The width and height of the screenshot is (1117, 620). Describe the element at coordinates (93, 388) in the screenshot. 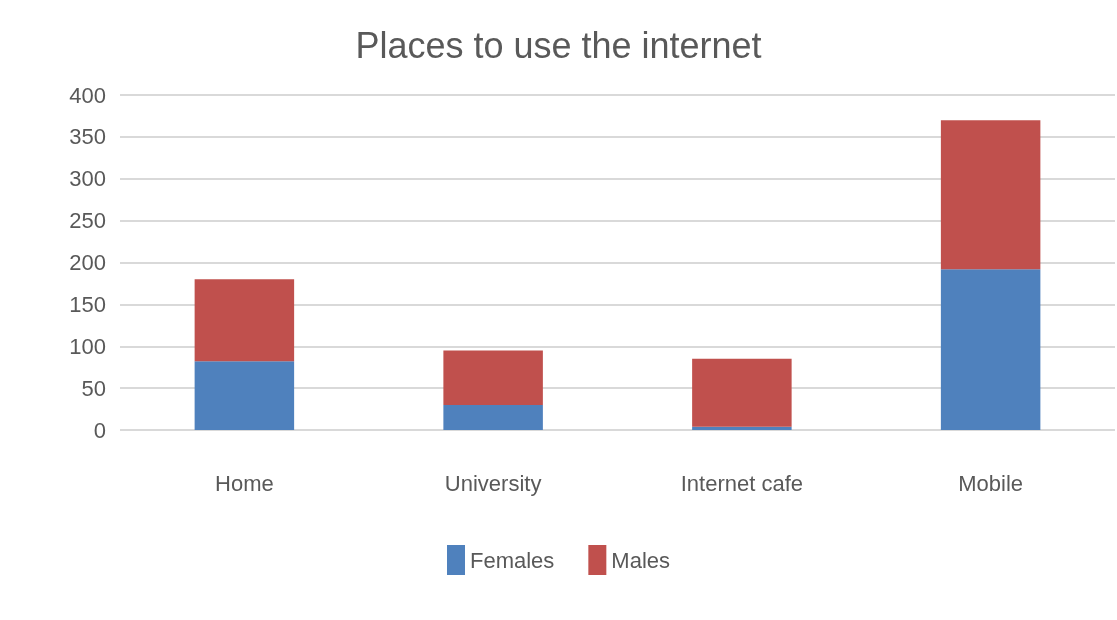

I see `y-tick-label: 50` at that location.